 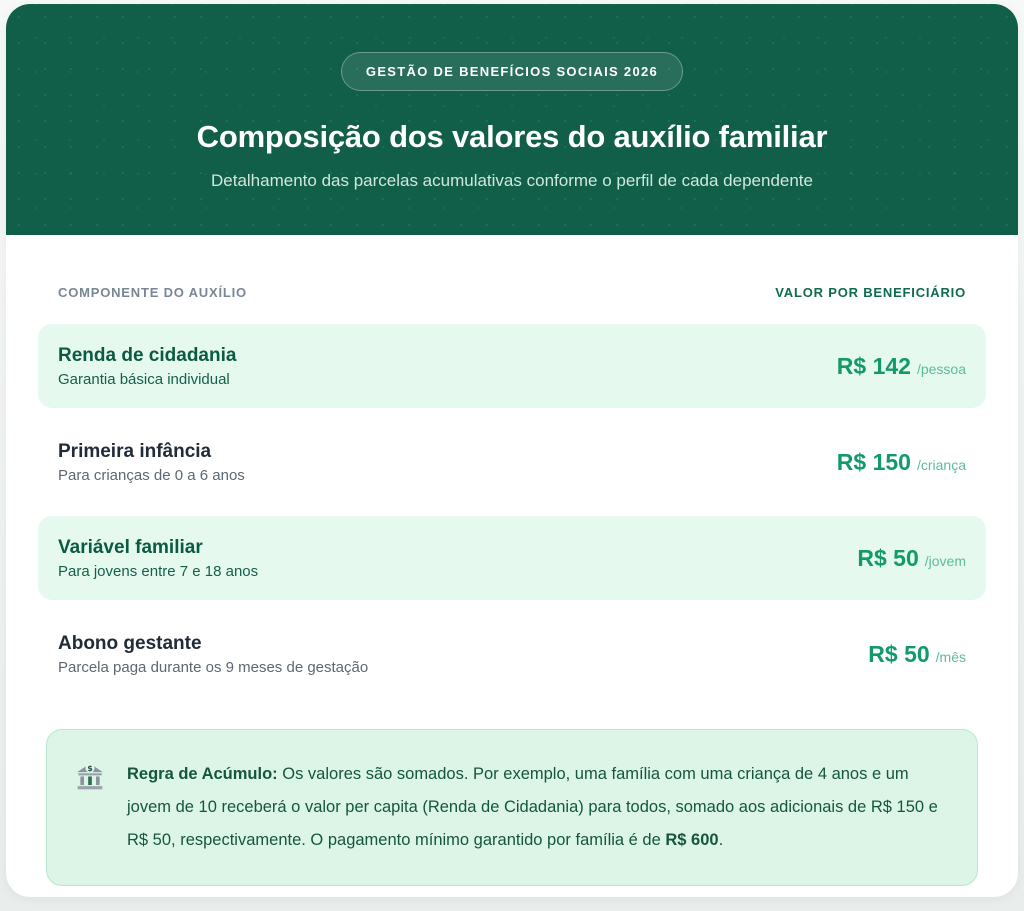 I want to click on program-badge: GESTÃO DE BENEFÍCIOS SOCIAIS 2026, so click(x=512, y=71).